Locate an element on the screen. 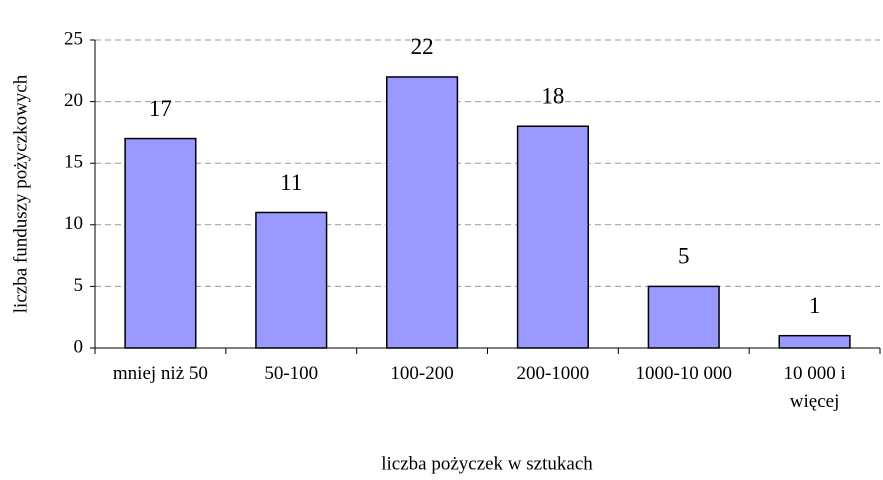  x-tick-label: 10 000 i więcej is located at coordinates (814, 387).